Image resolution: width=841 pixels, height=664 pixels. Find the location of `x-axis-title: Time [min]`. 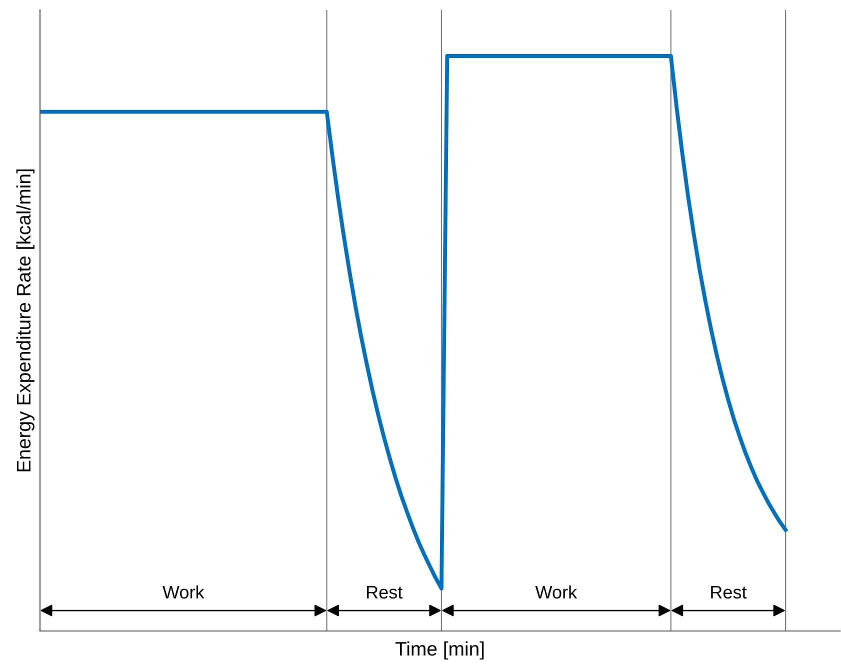

x-axis-title: Time [min] is located at coordinates (439, 650).